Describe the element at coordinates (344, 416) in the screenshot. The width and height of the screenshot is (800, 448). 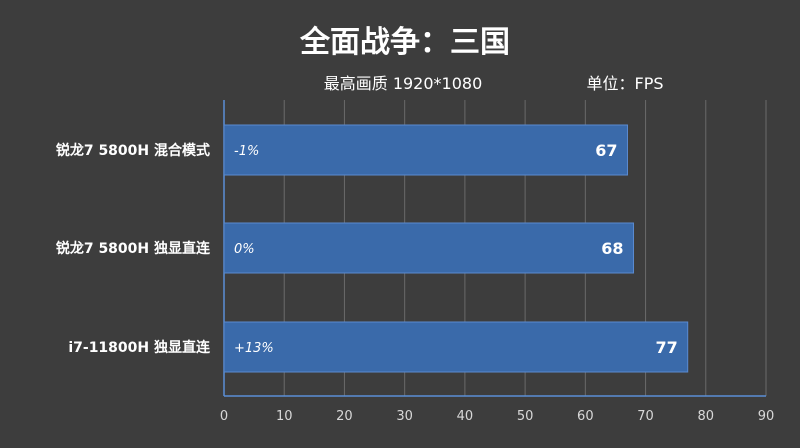
I see `x-tick-label-20: 20` at that location.